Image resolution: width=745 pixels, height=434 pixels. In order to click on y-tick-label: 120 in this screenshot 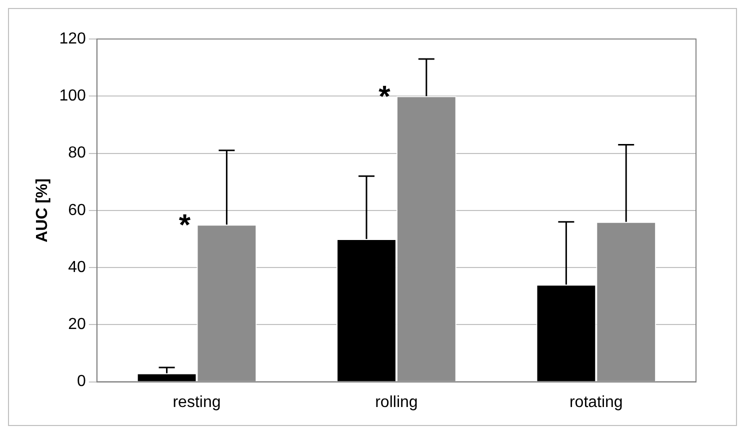, I will do `click(72, 39)`.